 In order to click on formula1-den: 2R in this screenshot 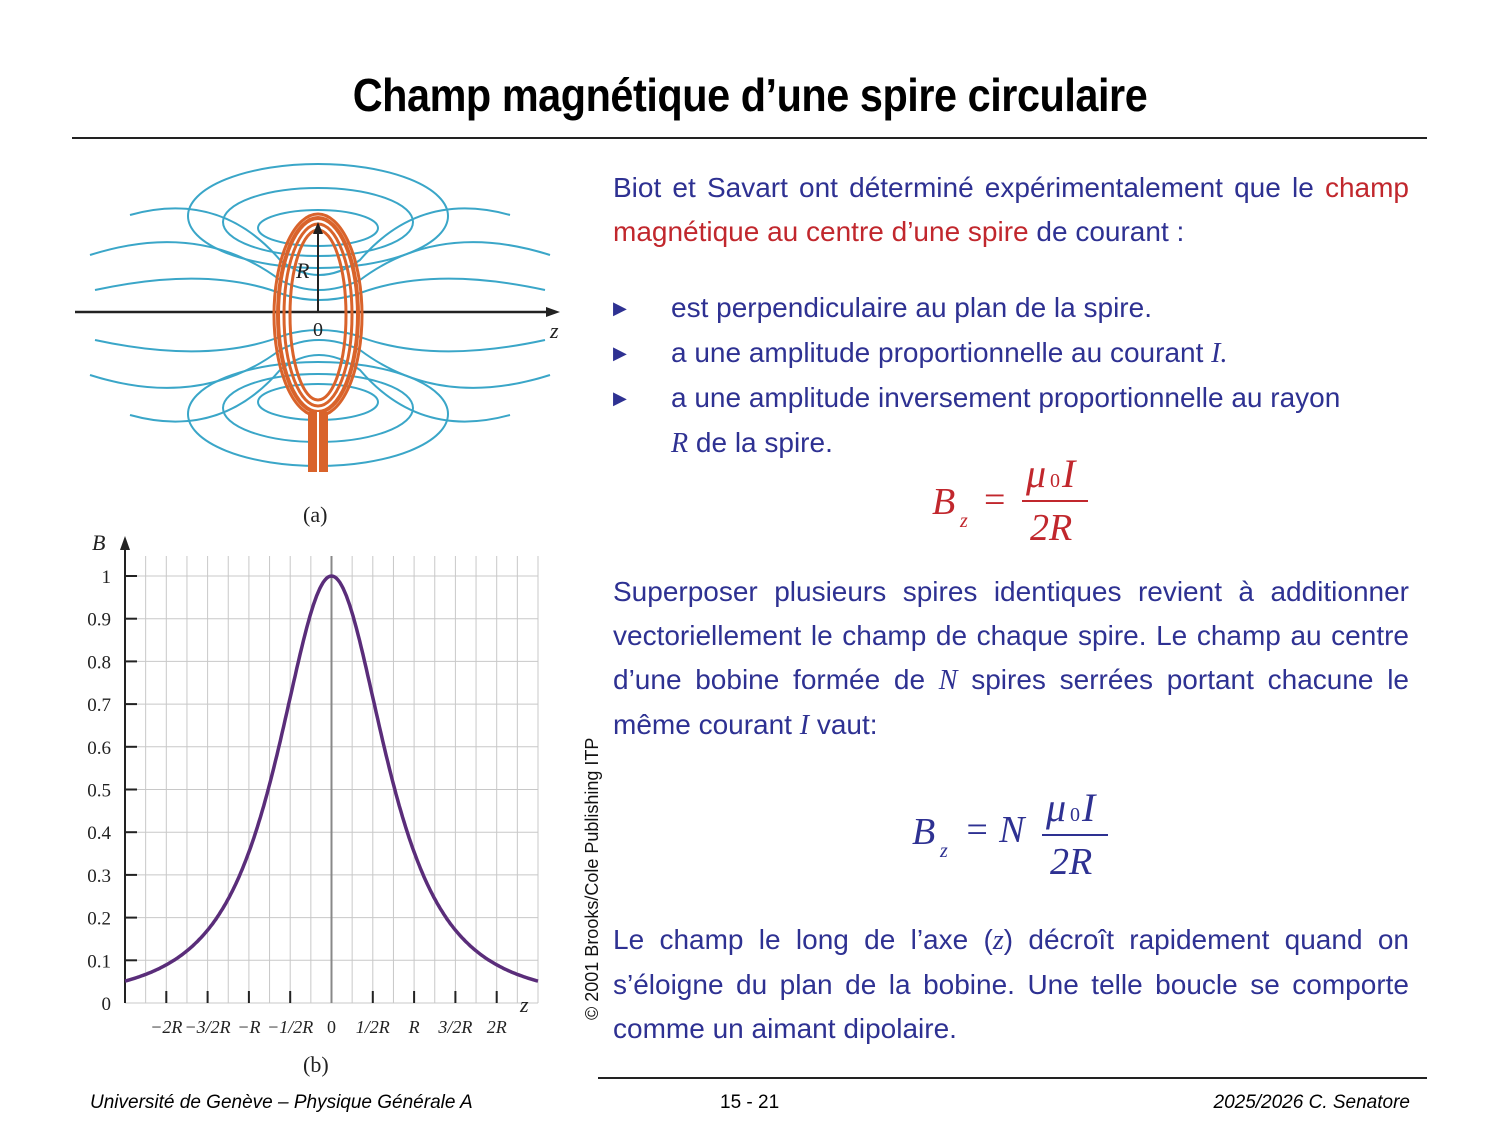, I will do `click(1051, 528)`.